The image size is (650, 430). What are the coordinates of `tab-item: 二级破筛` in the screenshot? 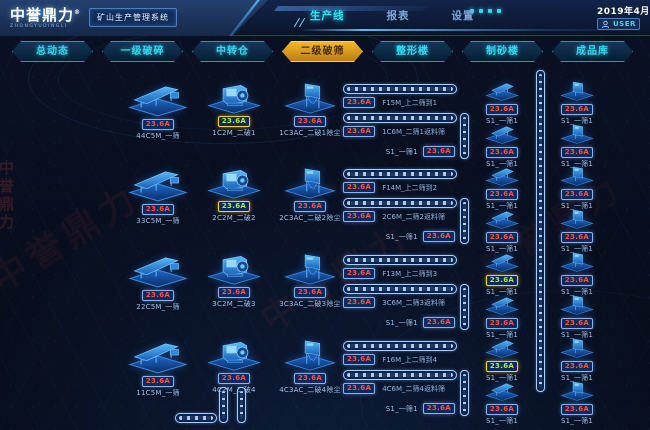 It's located at (322, 51).